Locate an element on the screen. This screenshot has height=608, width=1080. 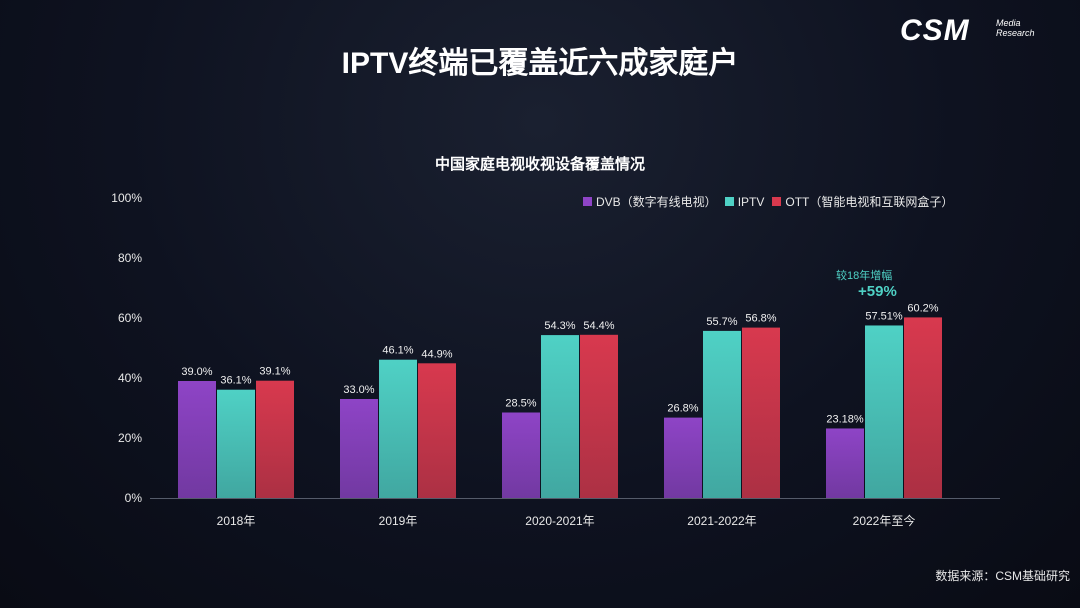
growth-annotation-label: 较18年增幅 is located at coordinates (864, 276).